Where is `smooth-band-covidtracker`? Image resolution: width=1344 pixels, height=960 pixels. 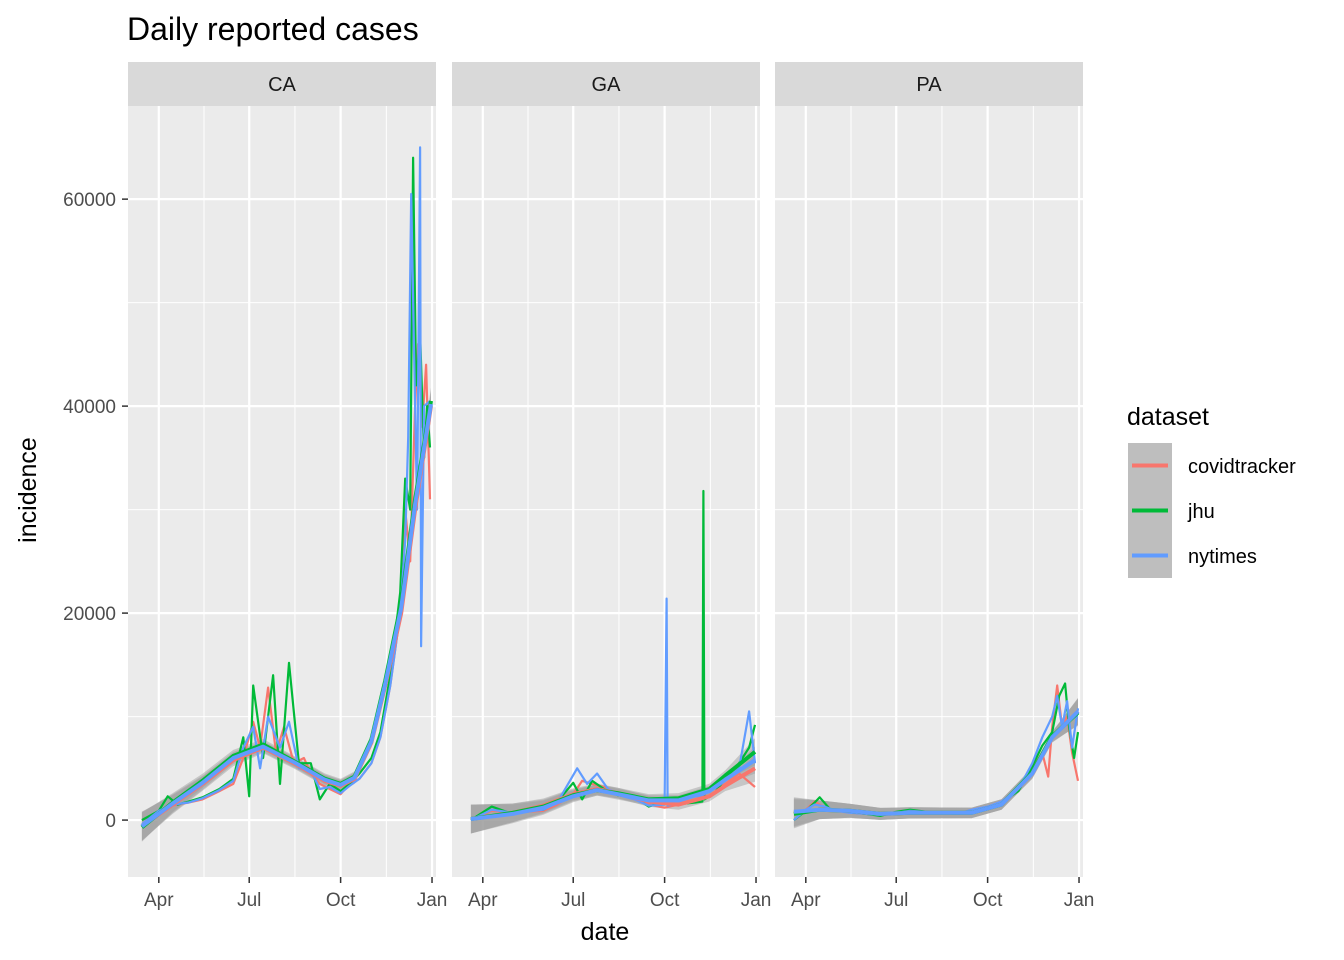
smooth-band-covidtracker is located at coordinates (935, 763).